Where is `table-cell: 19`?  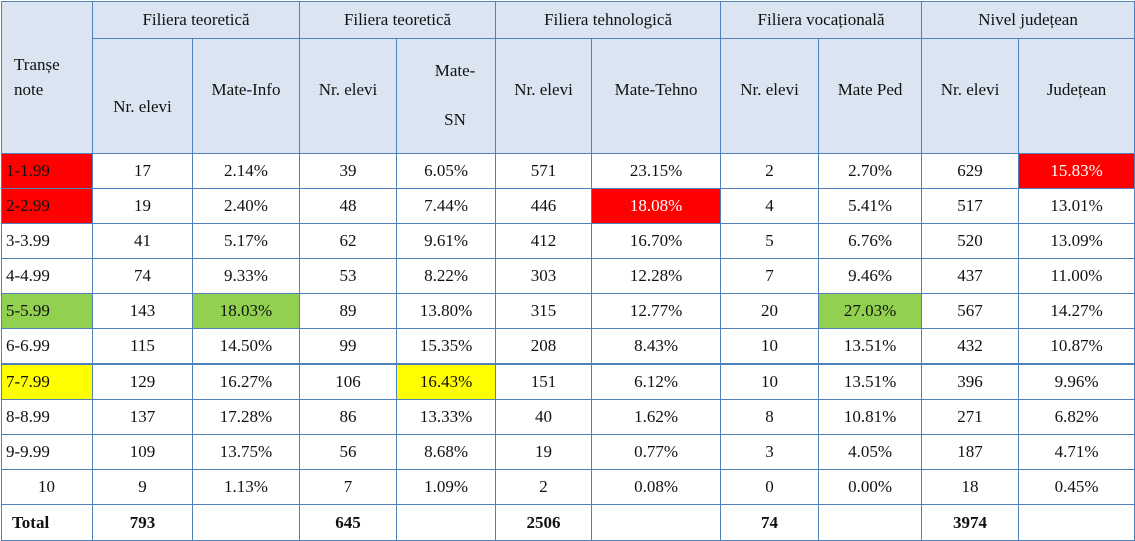 table-cell: 19 is located at coordinates (142, 206).